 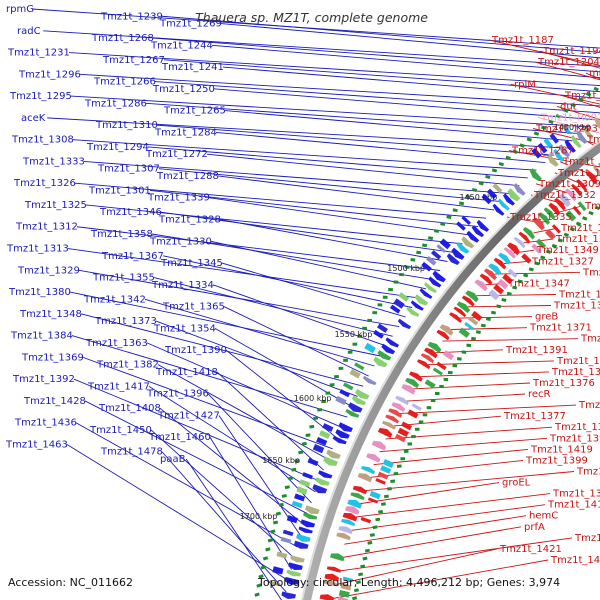 I want to click on right-gene-label: recR, so click(x=539, y=394).